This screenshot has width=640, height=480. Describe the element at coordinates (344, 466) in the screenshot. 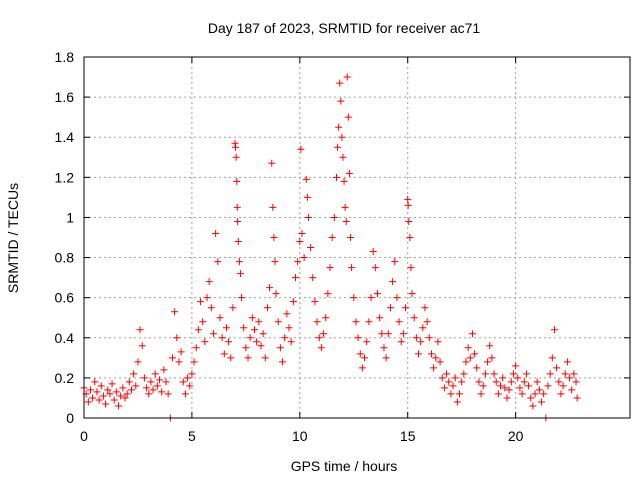

I see `x-axis-label: GPS time / hours` at that location.